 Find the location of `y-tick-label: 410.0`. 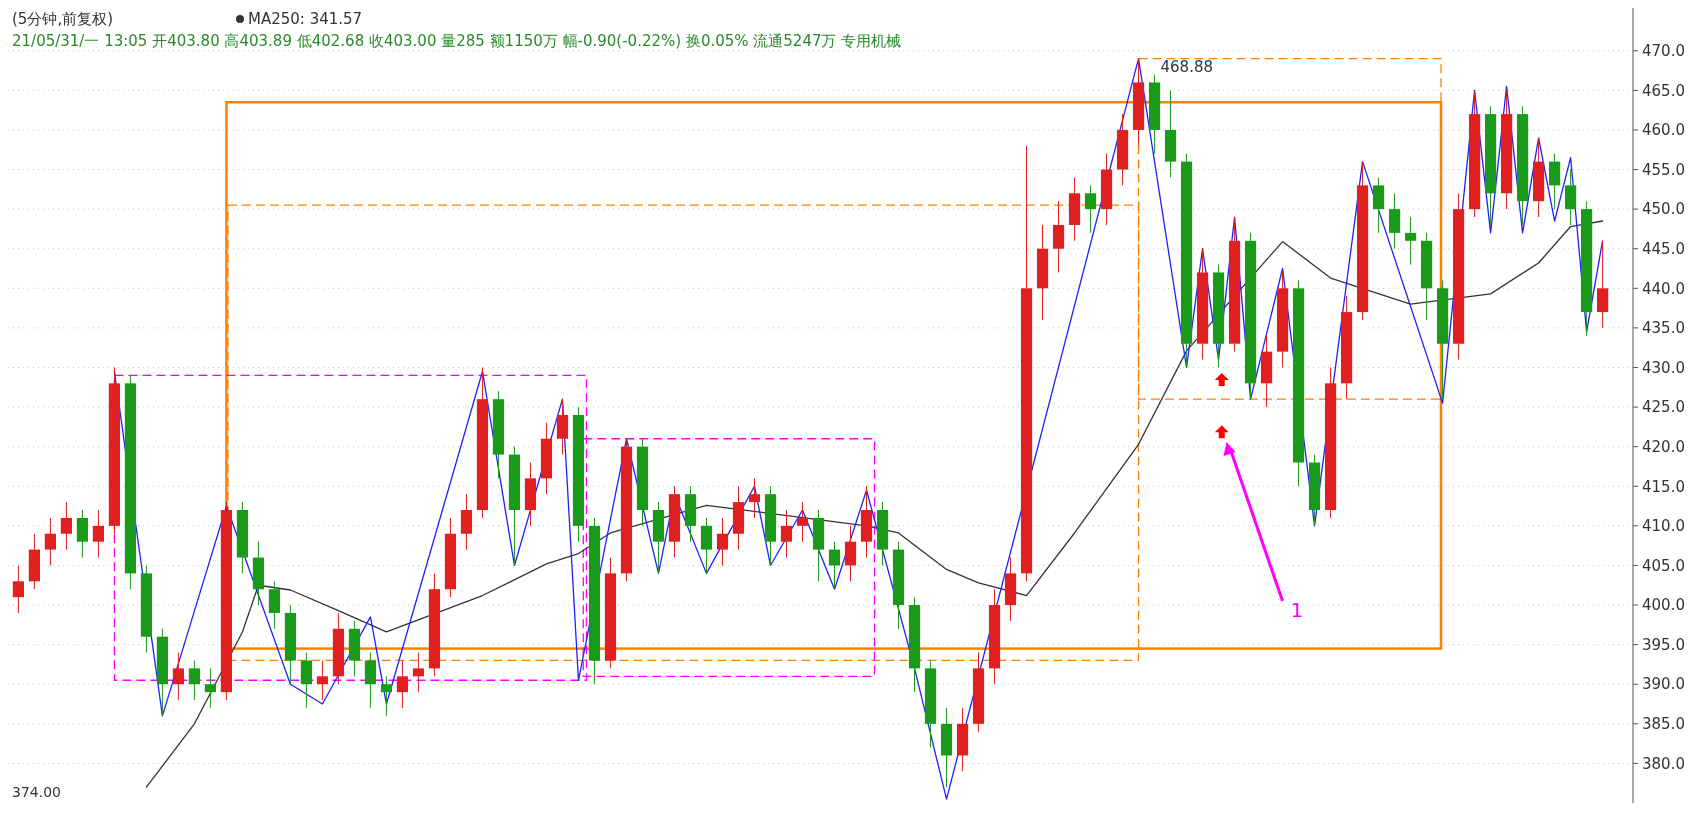

y-tick-label: 410.0 is located at coordinates (1663, 526).